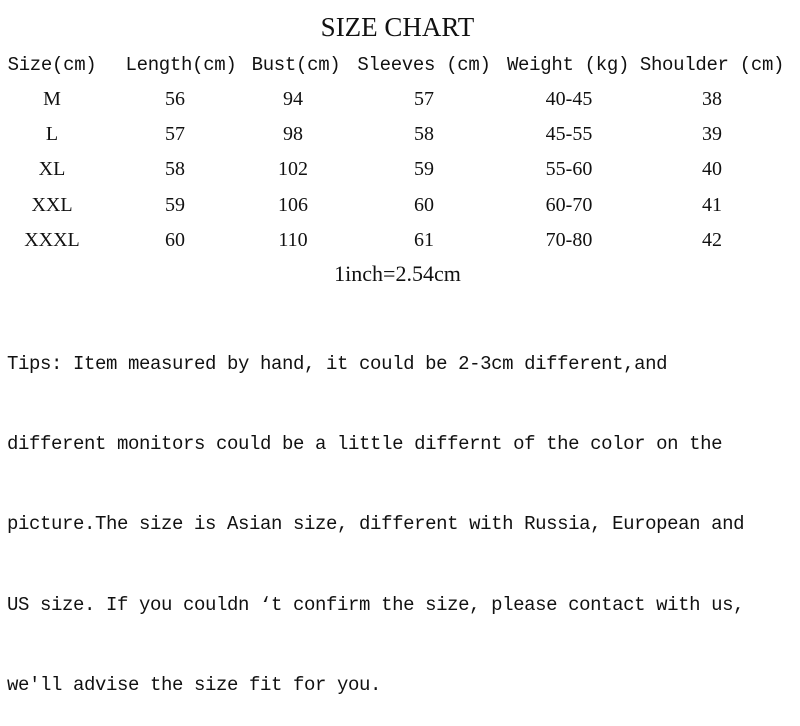 The width and height of the screenshot is (800, 726). What do you see at coordinates (293, 134) in the screenshot?
I see `table-cell: 98` at bounding box center [293, 134].